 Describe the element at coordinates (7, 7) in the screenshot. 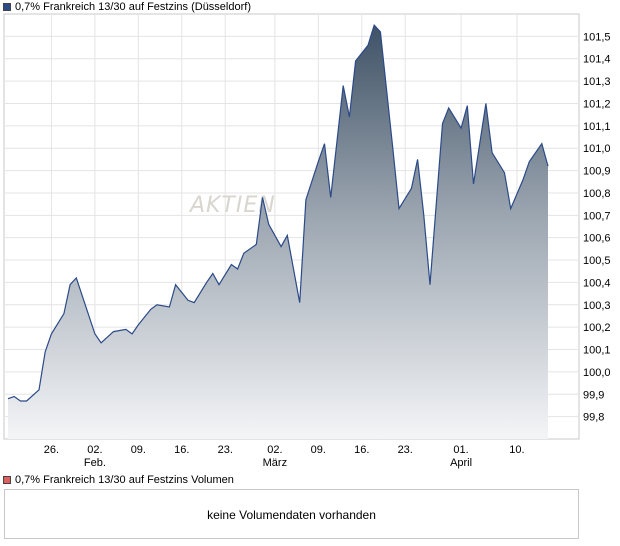

I see `legend-price-swatch` at that location.